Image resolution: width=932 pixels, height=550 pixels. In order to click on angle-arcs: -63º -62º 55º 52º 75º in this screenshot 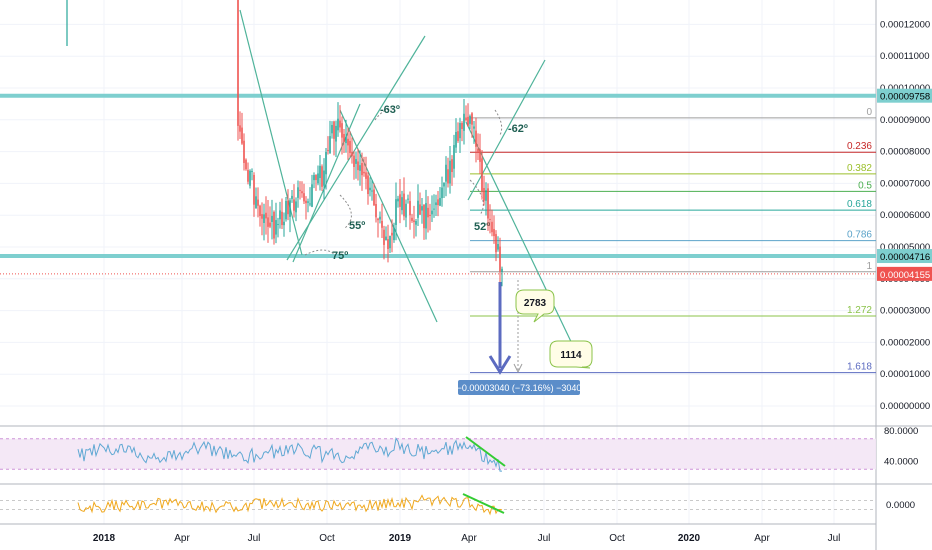, I will do `click(416, 183)`.